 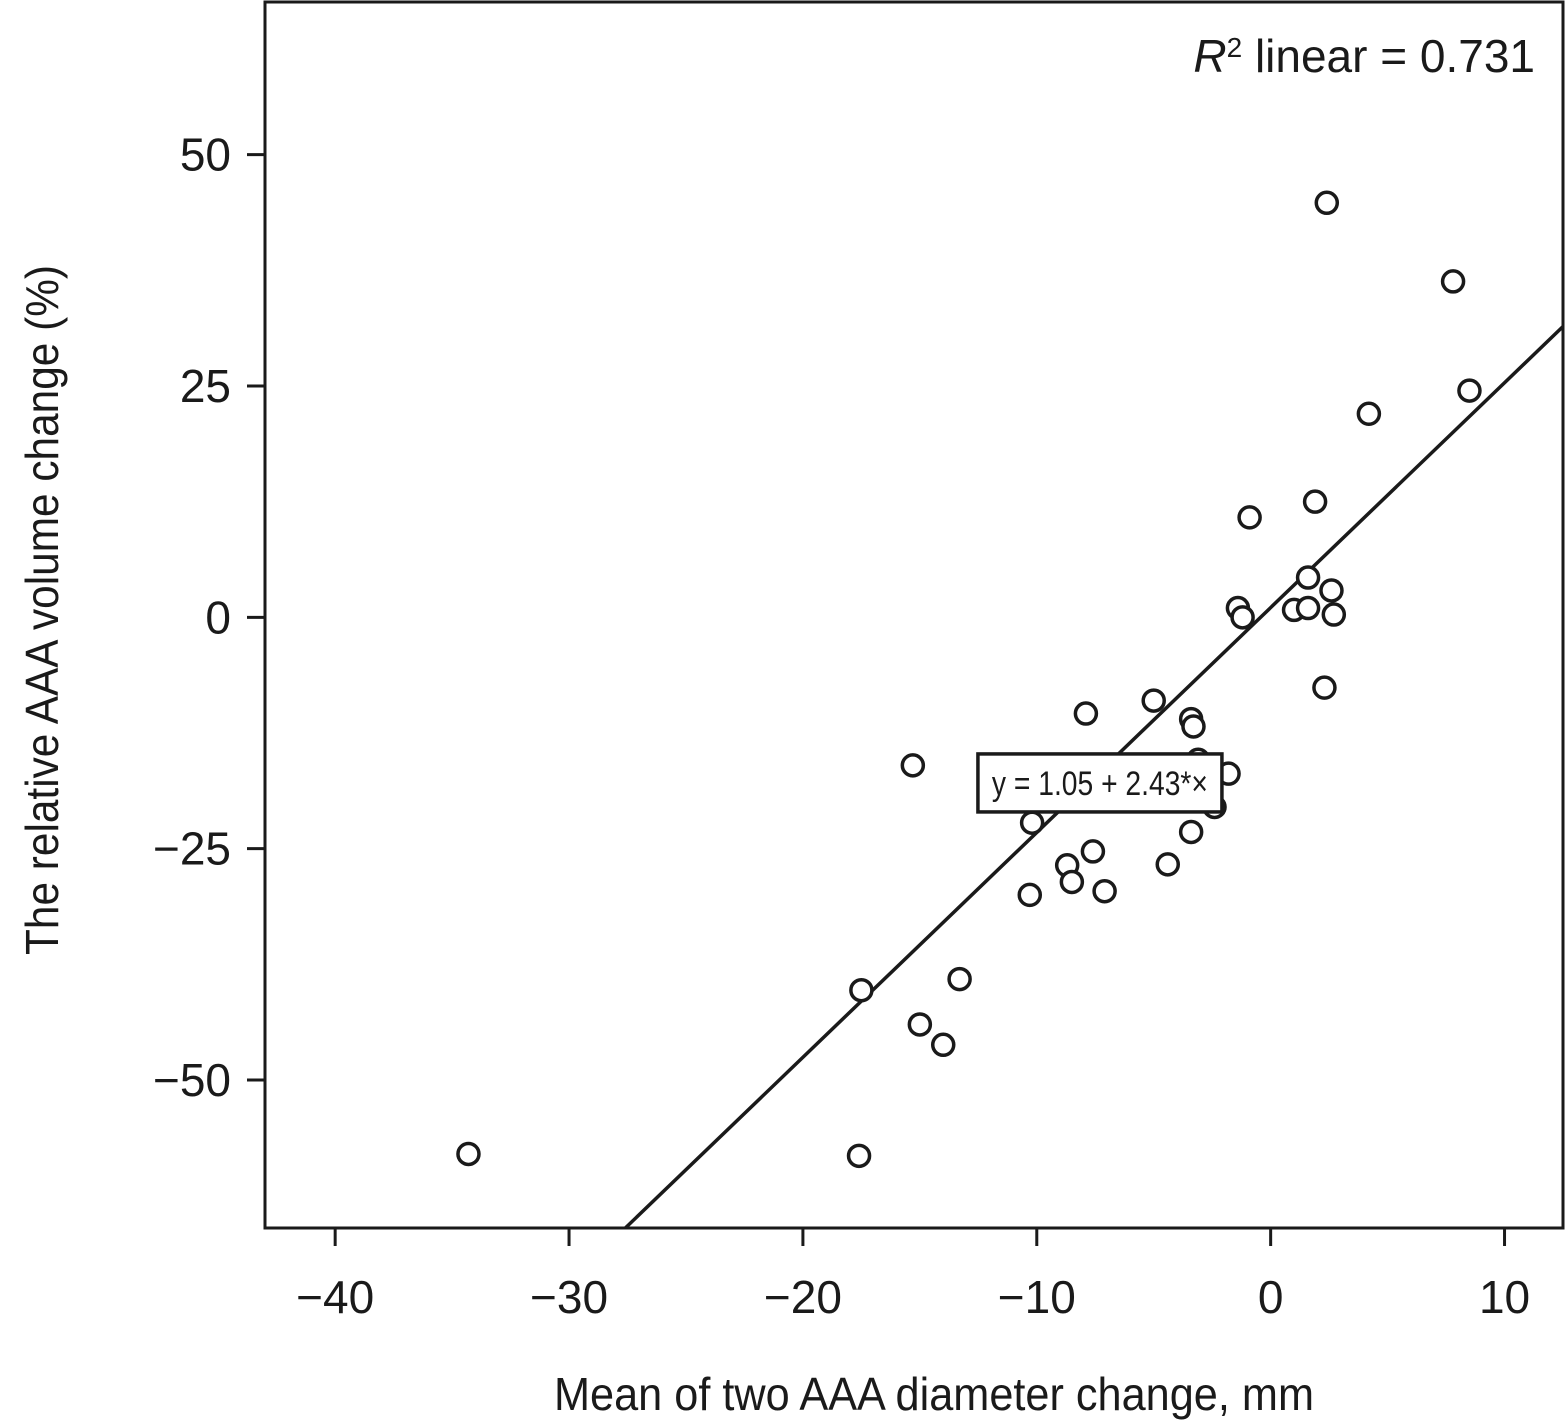 What do you see at coordinates (1037, 1297) in the screenshot?
I see `x-tick-label: −10` at bounding box center [1037, 1297].